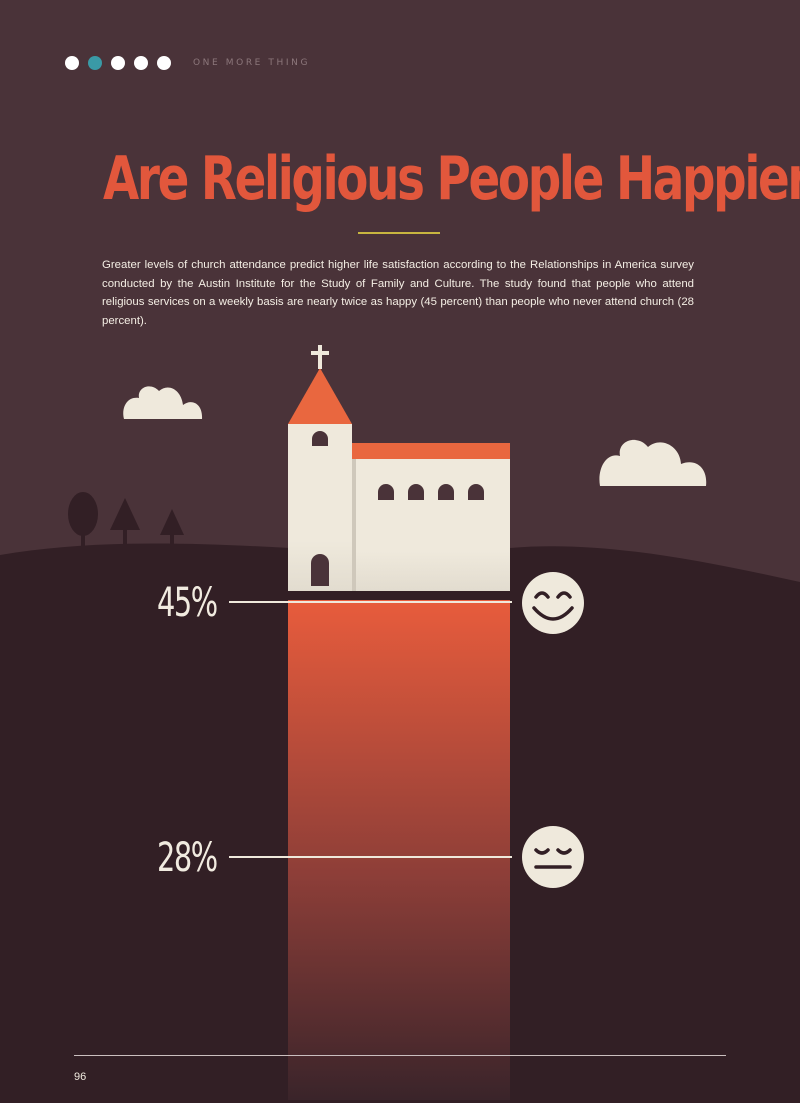  What do you see at coordinates (187, 603) in the screenshot?
I see `percent-45-text: 45%` at bounding box center [187, 603].